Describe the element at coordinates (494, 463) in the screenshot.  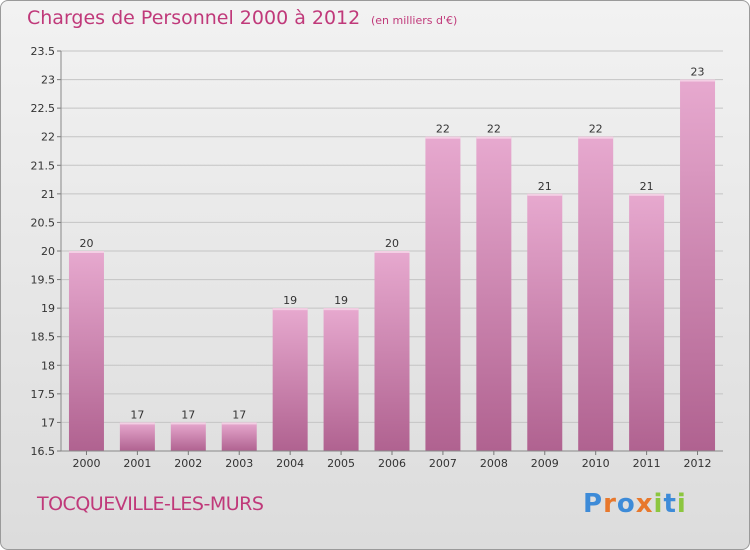
I see `x-tick-label: 2008` at that location.